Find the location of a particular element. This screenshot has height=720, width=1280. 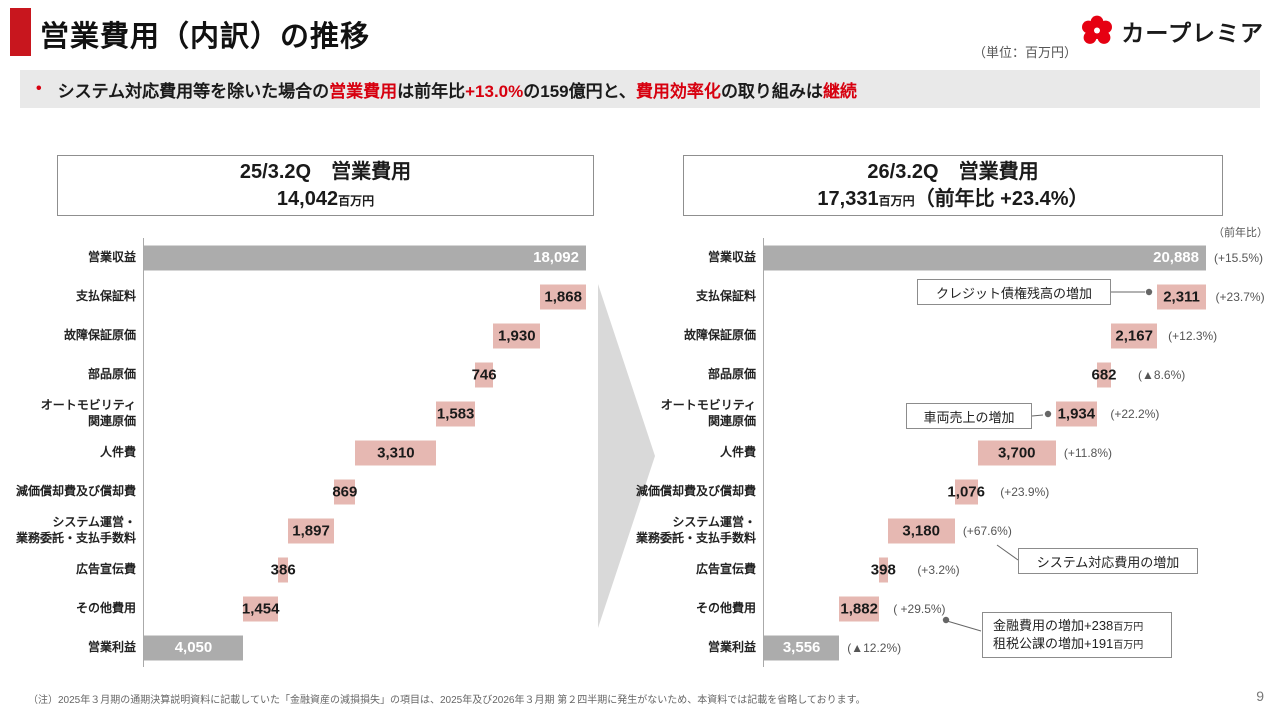

yoy-label: (+22.2%) is located at coordinates (1135, 413).